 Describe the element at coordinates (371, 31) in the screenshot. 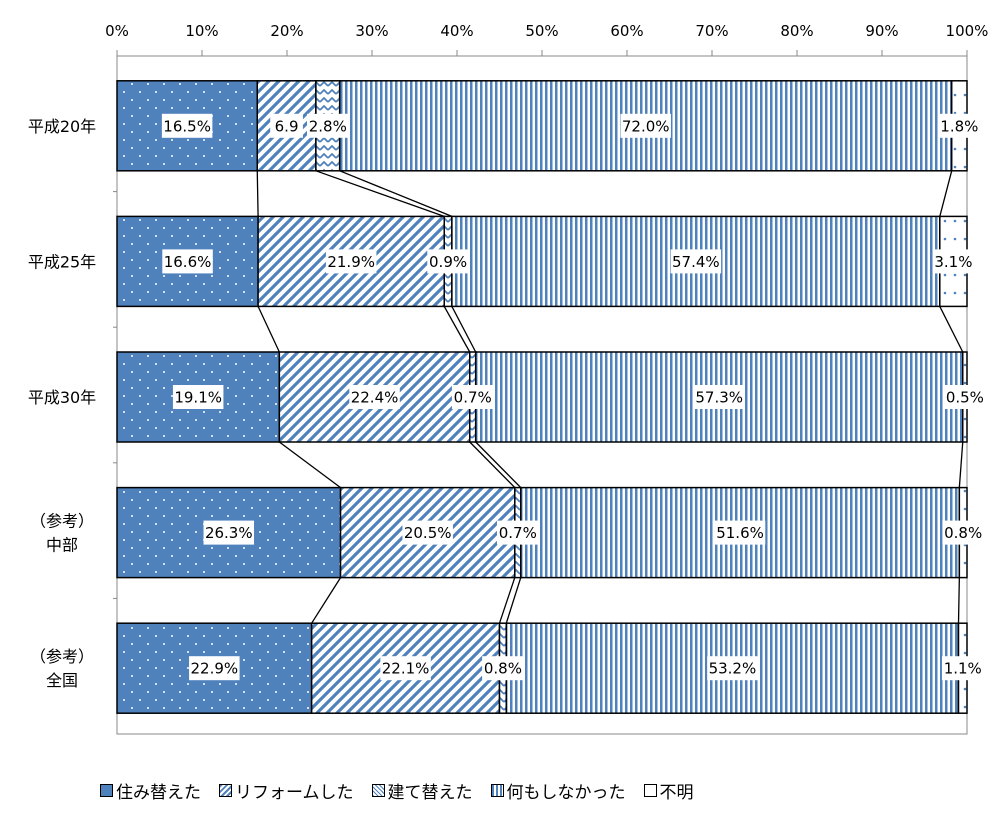

I see `x-tick-label: 30%` at that location.